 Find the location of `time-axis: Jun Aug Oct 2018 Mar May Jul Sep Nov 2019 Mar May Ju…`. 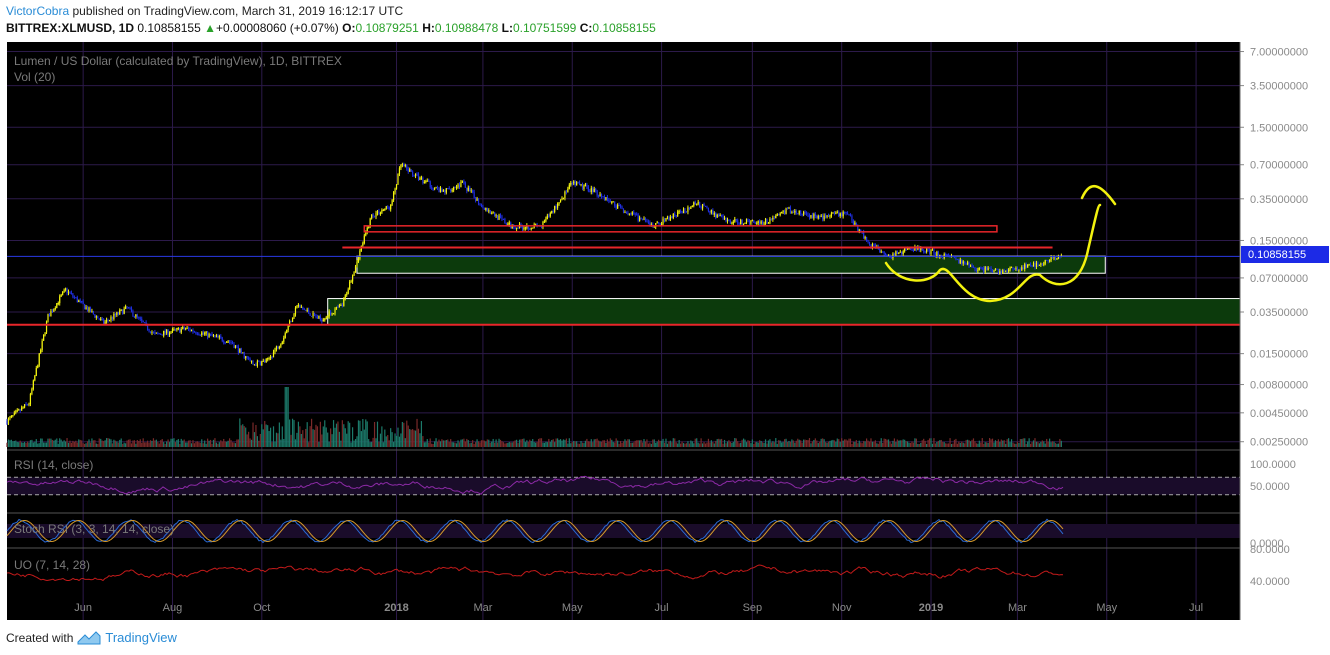

time-axis: Jun Aug Oct 2018 Mar May Jul Sep Nov 2019 Mar May Ju… is located at coordinates (638, 608).